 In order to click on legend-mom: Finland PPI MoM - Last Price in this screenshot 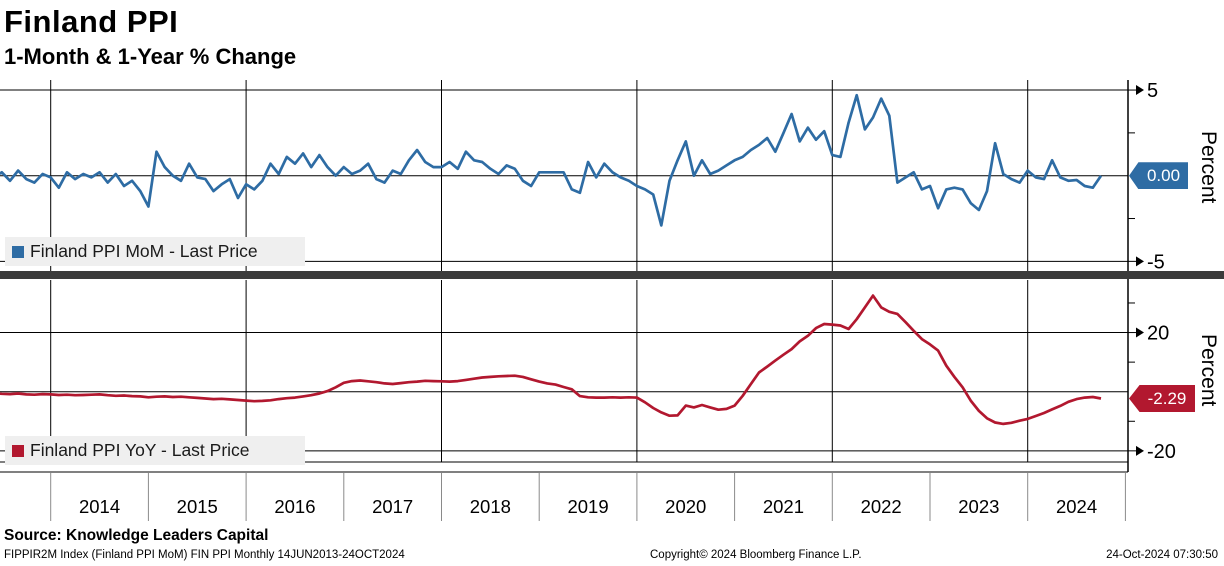, I will do `click(155, 251)`.